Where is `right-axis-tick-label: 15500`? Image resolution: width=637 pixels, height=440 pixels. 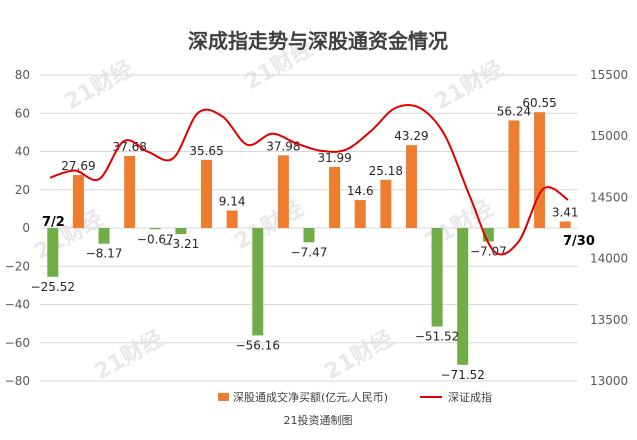
right-axis-tick-label: 15500 is located at coordinates (609, 75).